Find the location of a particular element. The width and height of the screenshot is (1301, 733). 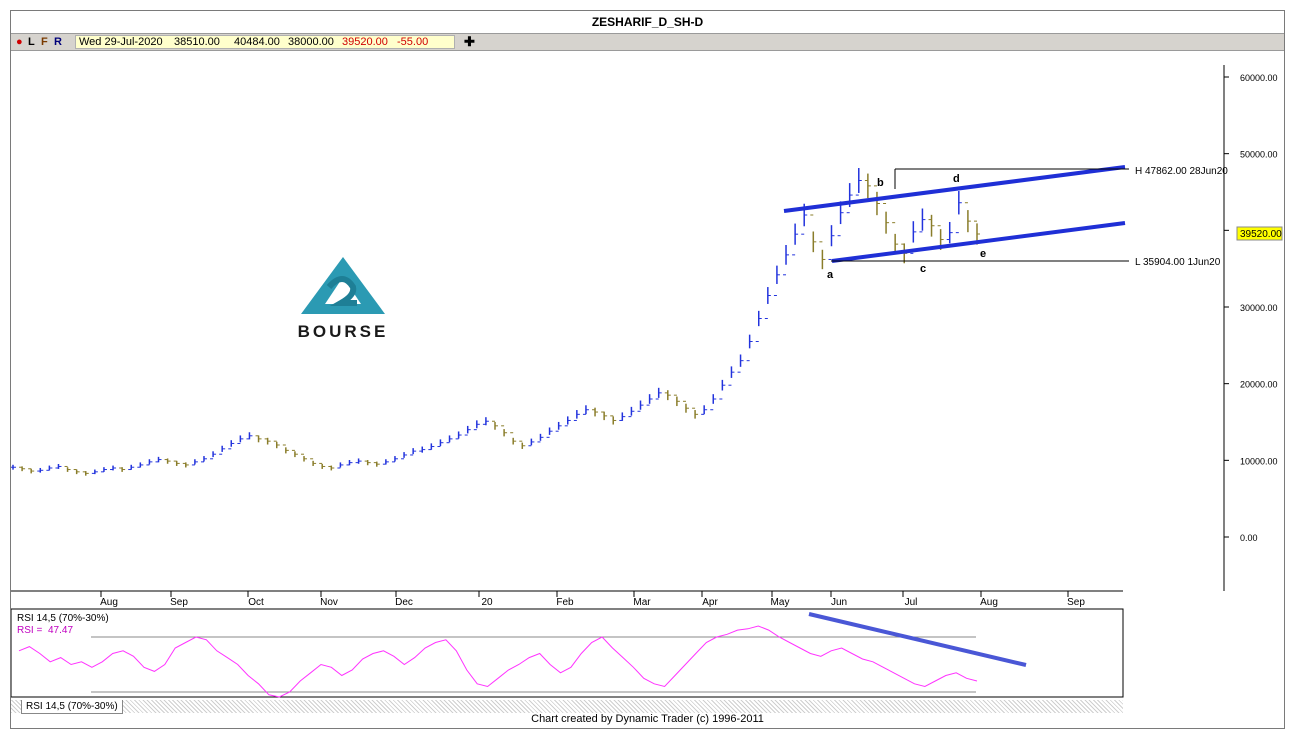

wave-label-b: b is located at coordinates (880, 183).